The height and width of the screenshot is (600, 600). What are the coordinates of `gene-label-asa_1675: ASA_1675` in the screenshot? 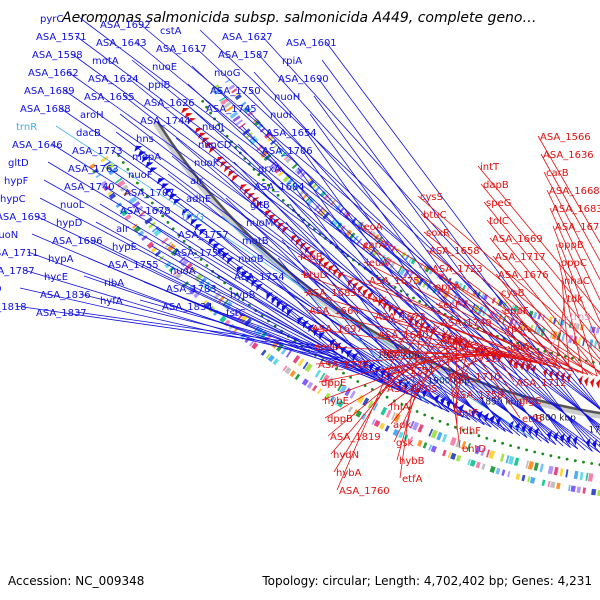 It's located at (394, 281).